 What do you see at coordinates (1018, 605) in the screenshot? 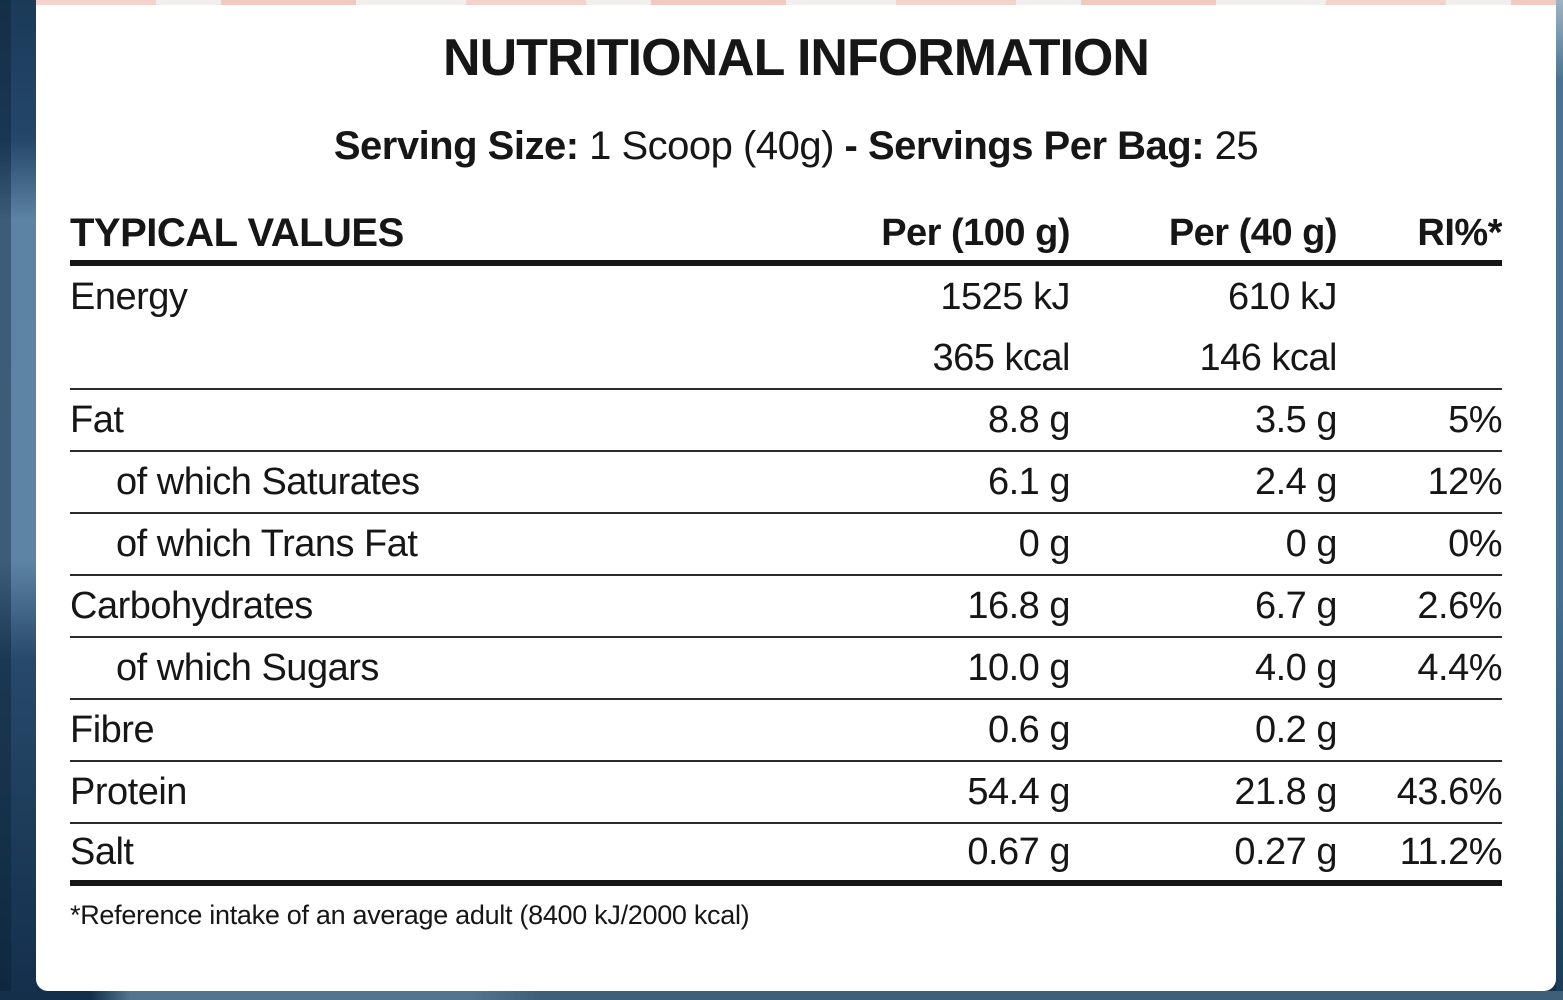
I see `row-per100-value: 16.8 g` at bounding box center [1018, 605].